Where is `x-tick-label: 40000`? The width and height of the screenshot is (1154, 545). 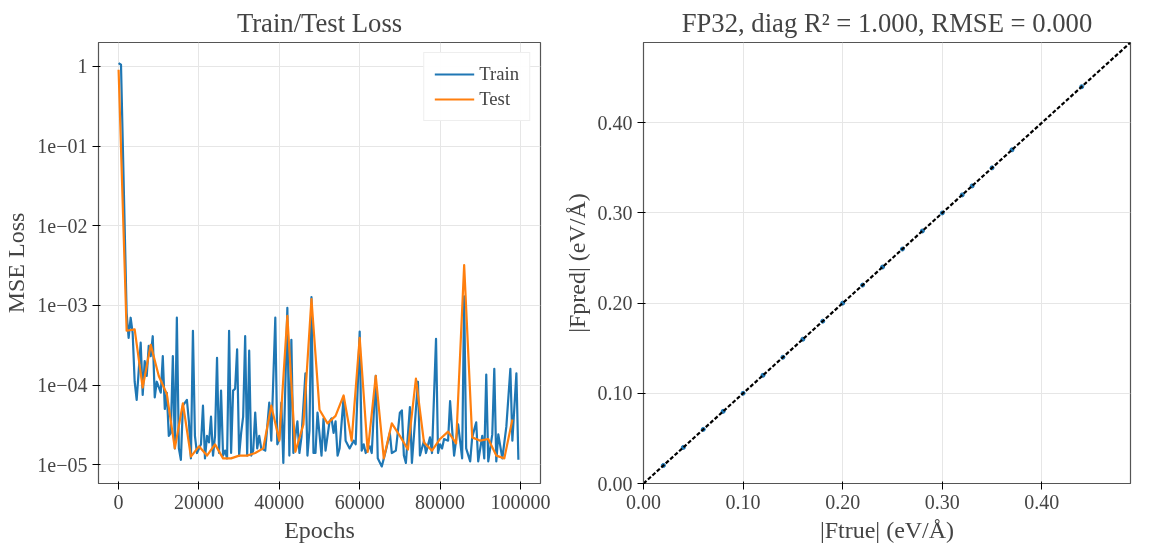
x-tick-label: 40000 is located at coordinates (279, 501).